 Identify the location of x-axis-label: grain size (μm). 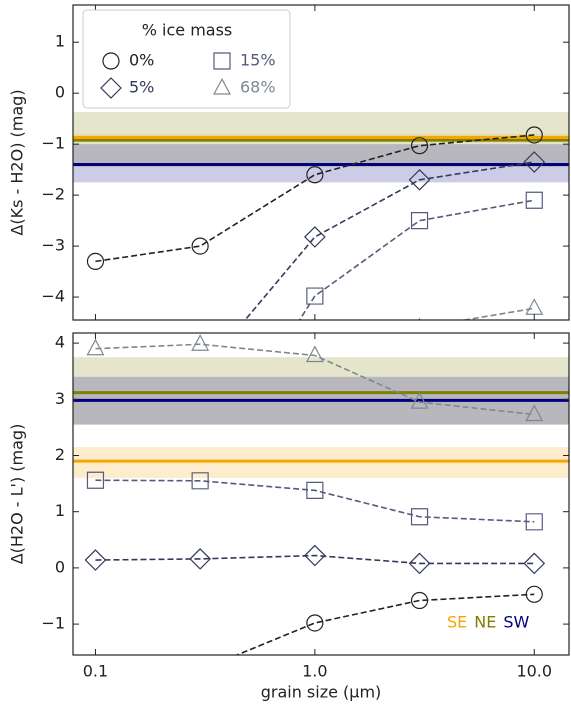
(321, 692).